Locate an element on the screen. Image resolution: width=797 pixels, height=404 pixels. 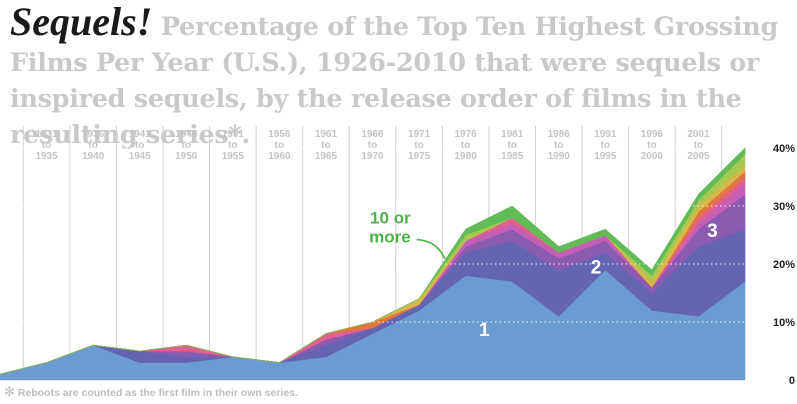
y-tick-label: 20% is located at coordinates (784, 265).